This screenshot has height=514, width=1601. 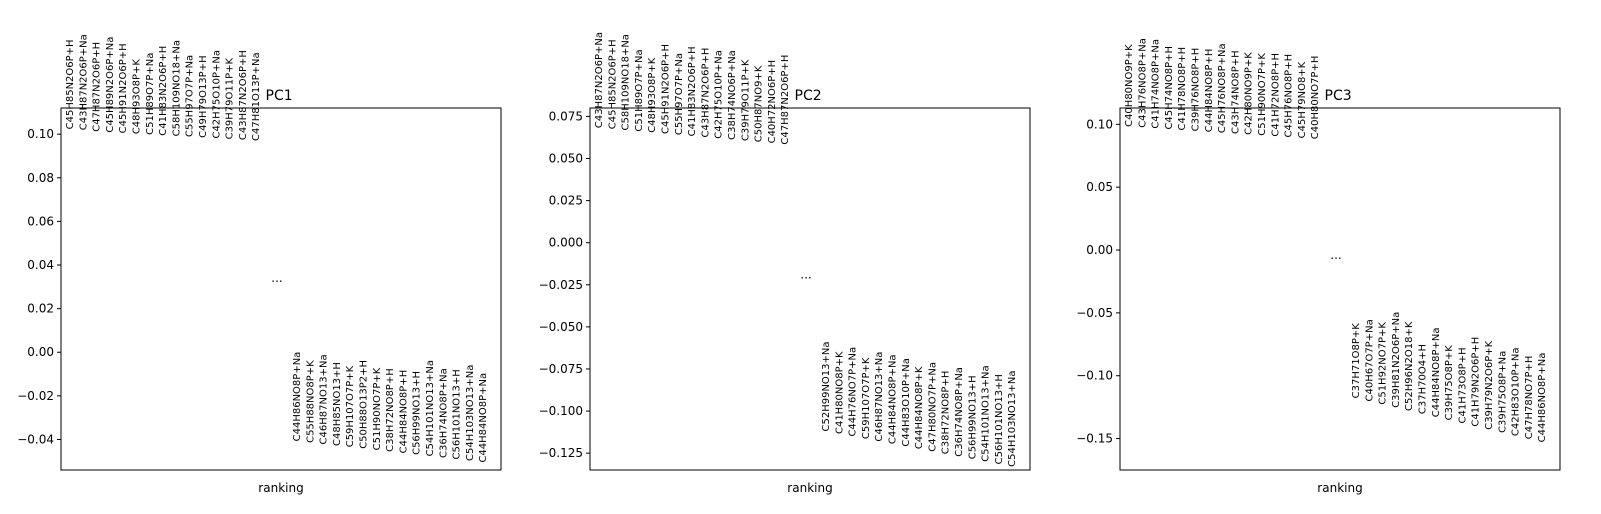 I want to click on top-loading-label: C48H93O8P+K, so click(x=137, y=97).